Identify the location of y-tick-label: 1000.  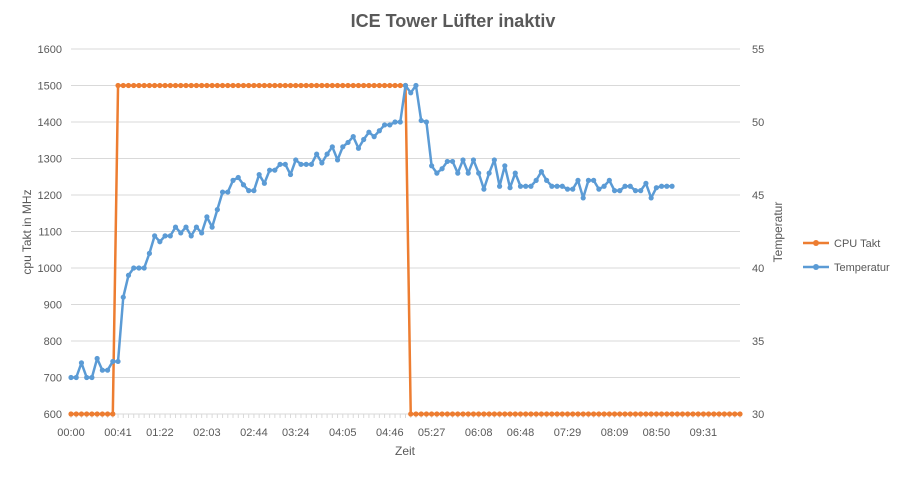
(50, 269).